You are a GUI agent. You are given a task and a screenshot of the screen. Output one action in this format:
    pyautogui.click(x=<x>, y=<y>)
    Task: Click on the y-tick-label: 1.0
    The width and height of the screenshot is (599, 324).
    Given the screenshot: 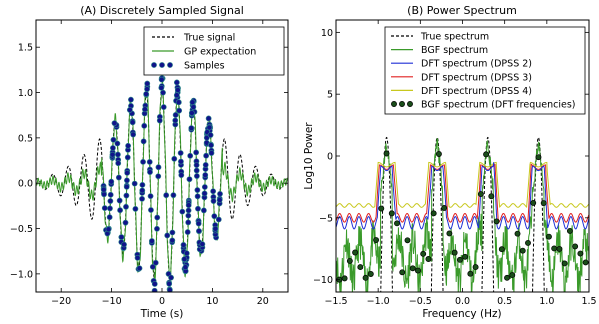 What is the action you would take?
    pyautogui.click(x=25, y=93)
    